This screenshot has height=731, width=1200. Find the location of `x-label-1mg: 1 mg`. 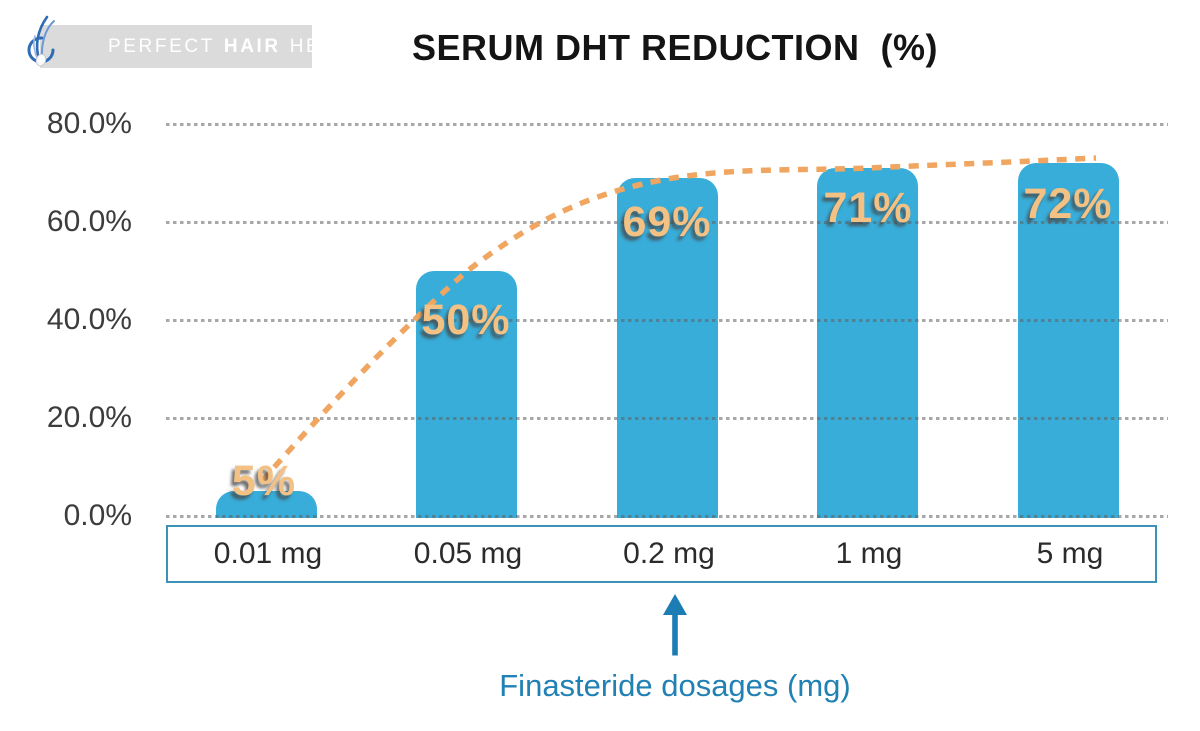

x-label-1mg: 1 mg is located at coordinates (869, 553).